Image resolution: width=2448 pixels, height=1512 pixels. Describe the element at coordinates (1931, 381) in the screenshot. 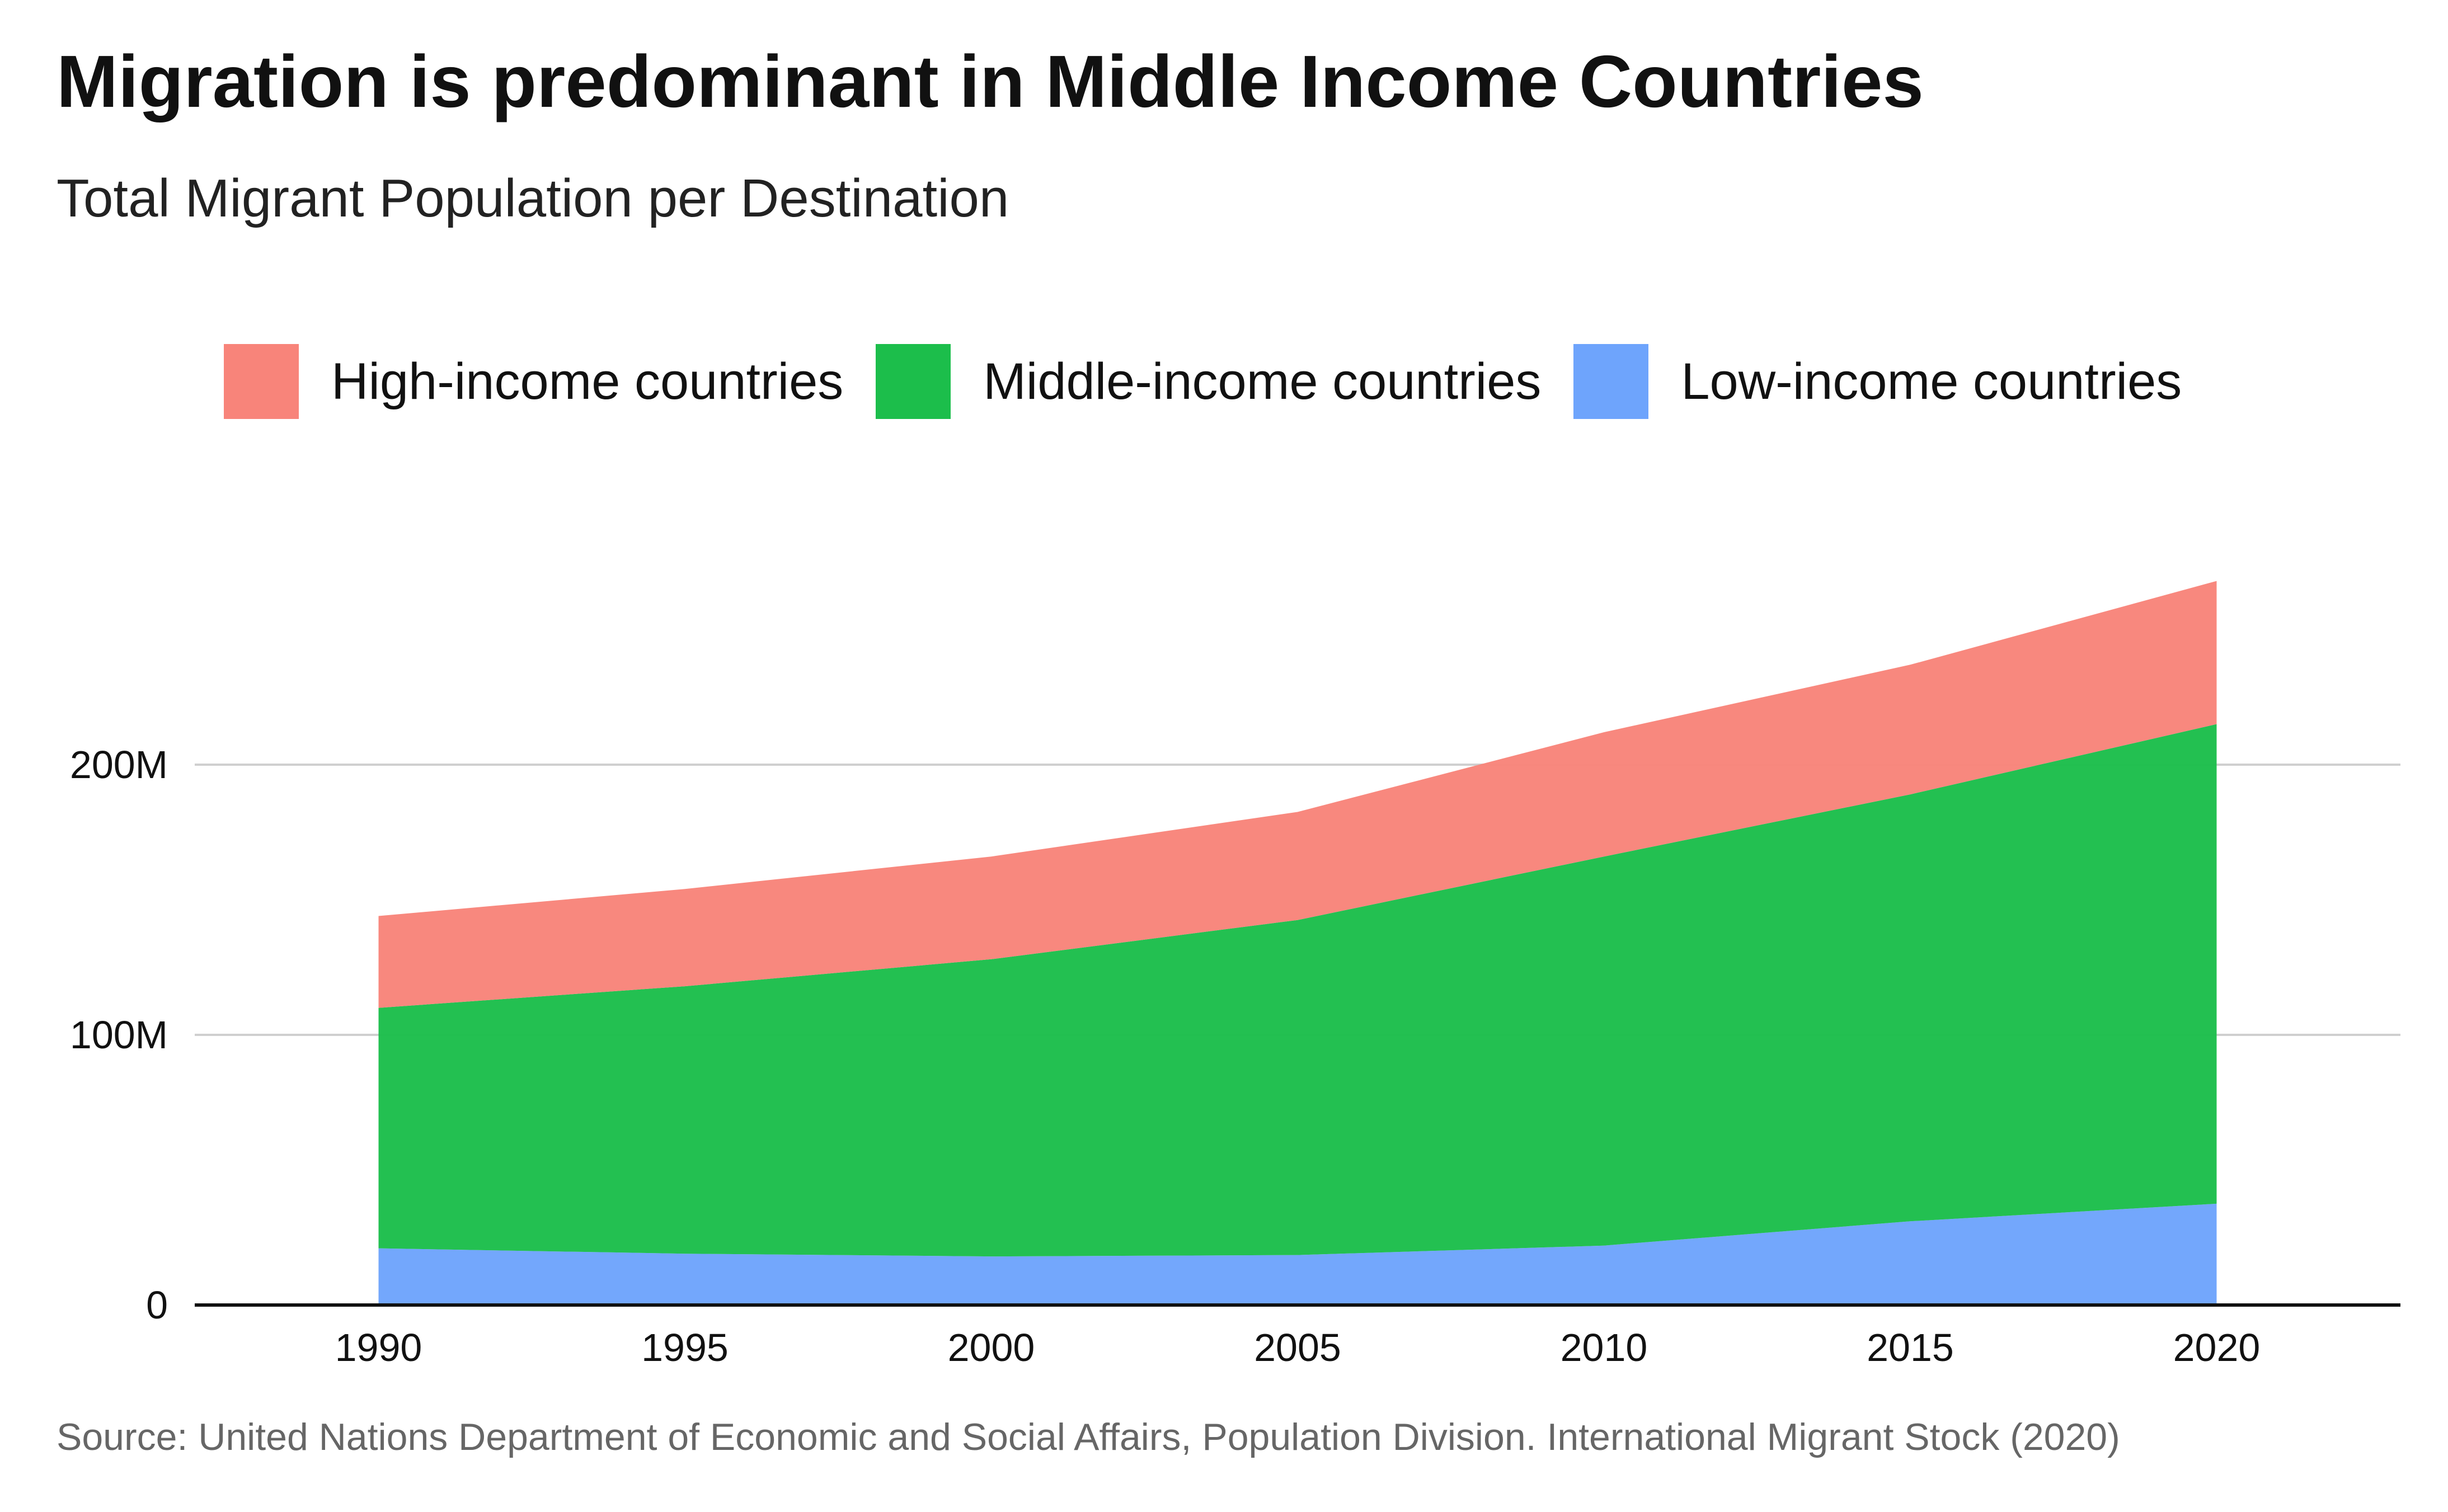

I see `legend-label-low-income: Low-income countries` at that location.